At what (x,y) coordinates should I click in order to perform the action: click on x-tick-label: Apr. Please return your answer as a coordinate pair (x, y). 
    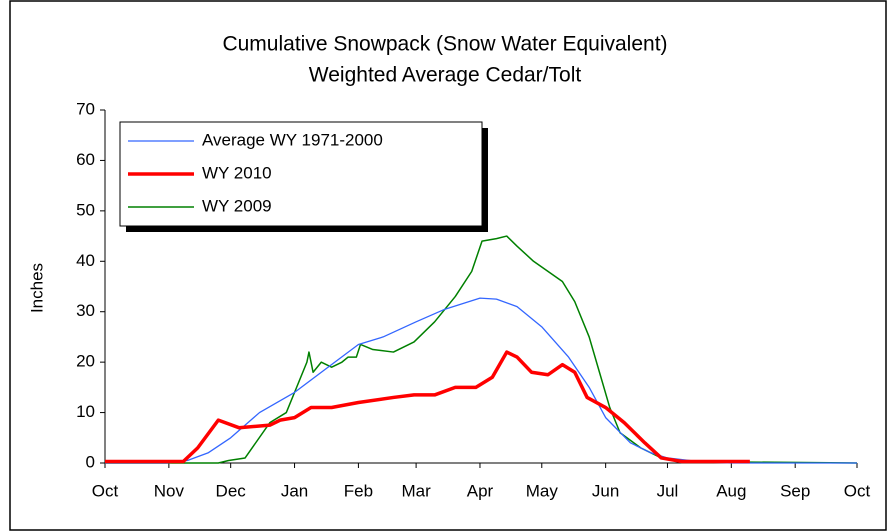
    Looking at the image, I should click on (480, 490).